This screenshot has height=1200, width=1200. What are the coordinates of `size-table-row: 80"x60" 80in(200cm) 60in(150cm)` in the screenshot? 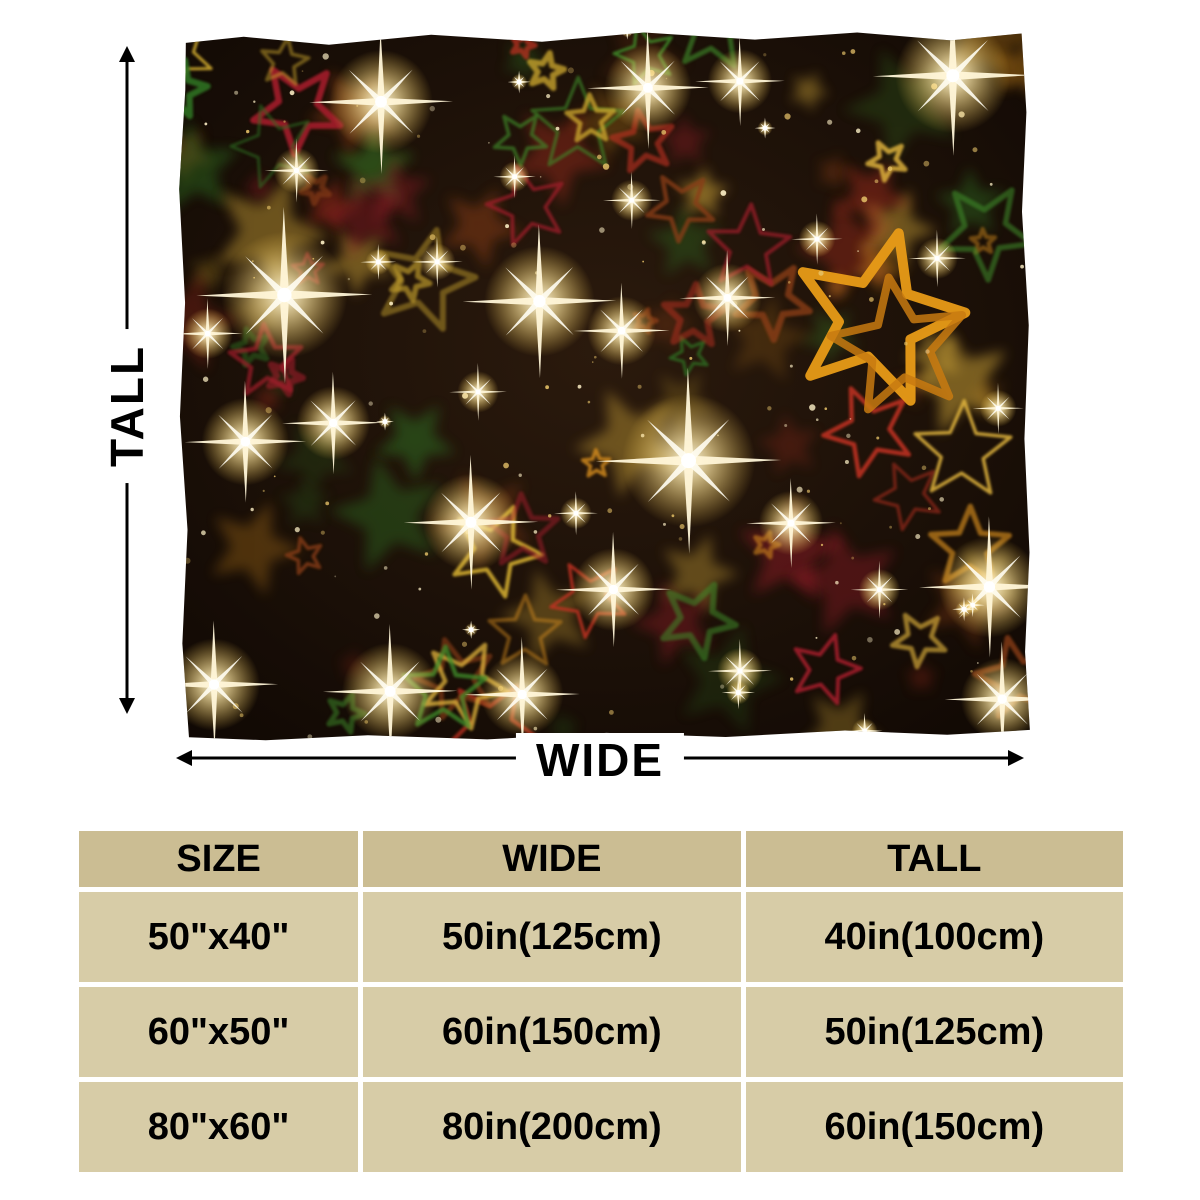 It's located at (601, 1127).